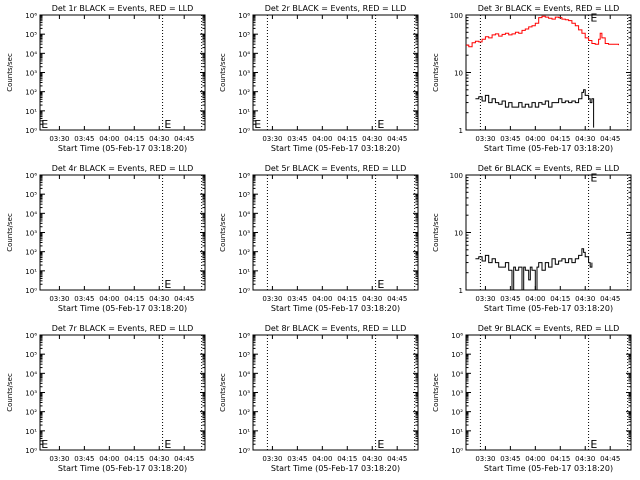 The height and width of the screenshot is (480, 640). Describe the element at coordinates (458, 74) in the screenshot. I see `y-tick-label: 10` at that location.